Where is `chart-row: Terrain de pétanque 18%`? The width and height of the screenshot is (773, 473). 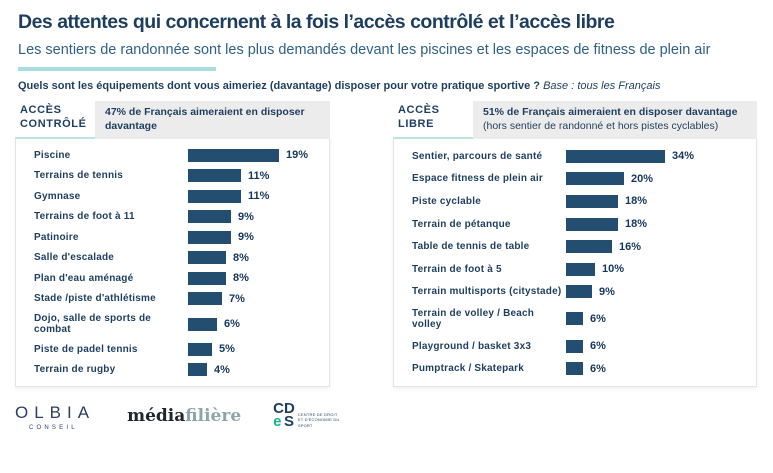
chart-row: Terrain de pétanque 18% is located at coordinates (575, 224).